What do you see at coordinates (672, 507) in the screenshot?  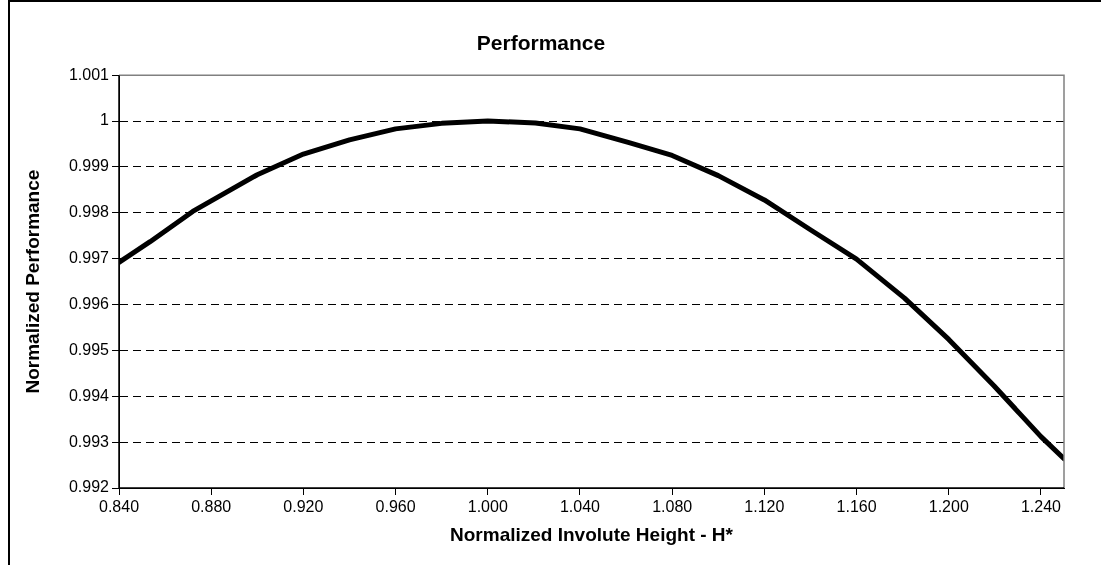 I see `x-tick-label: 1.080` at bounding box center [672, 507].